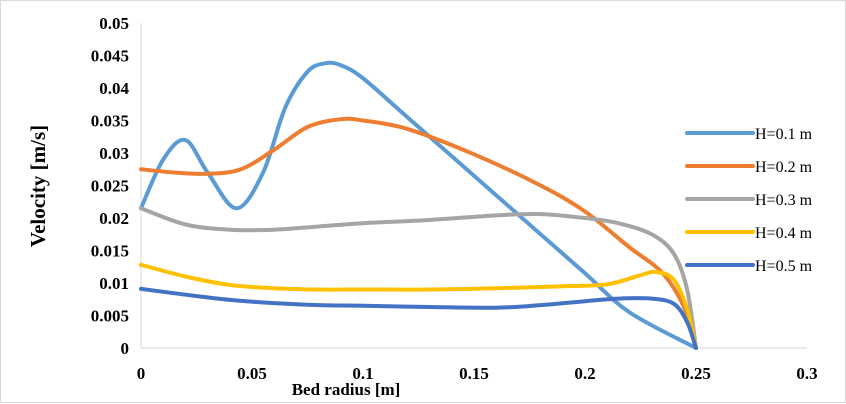 This screenshot has width=846, height=404. I want to click on x-tick-label: 0.05, so click(252, 373).